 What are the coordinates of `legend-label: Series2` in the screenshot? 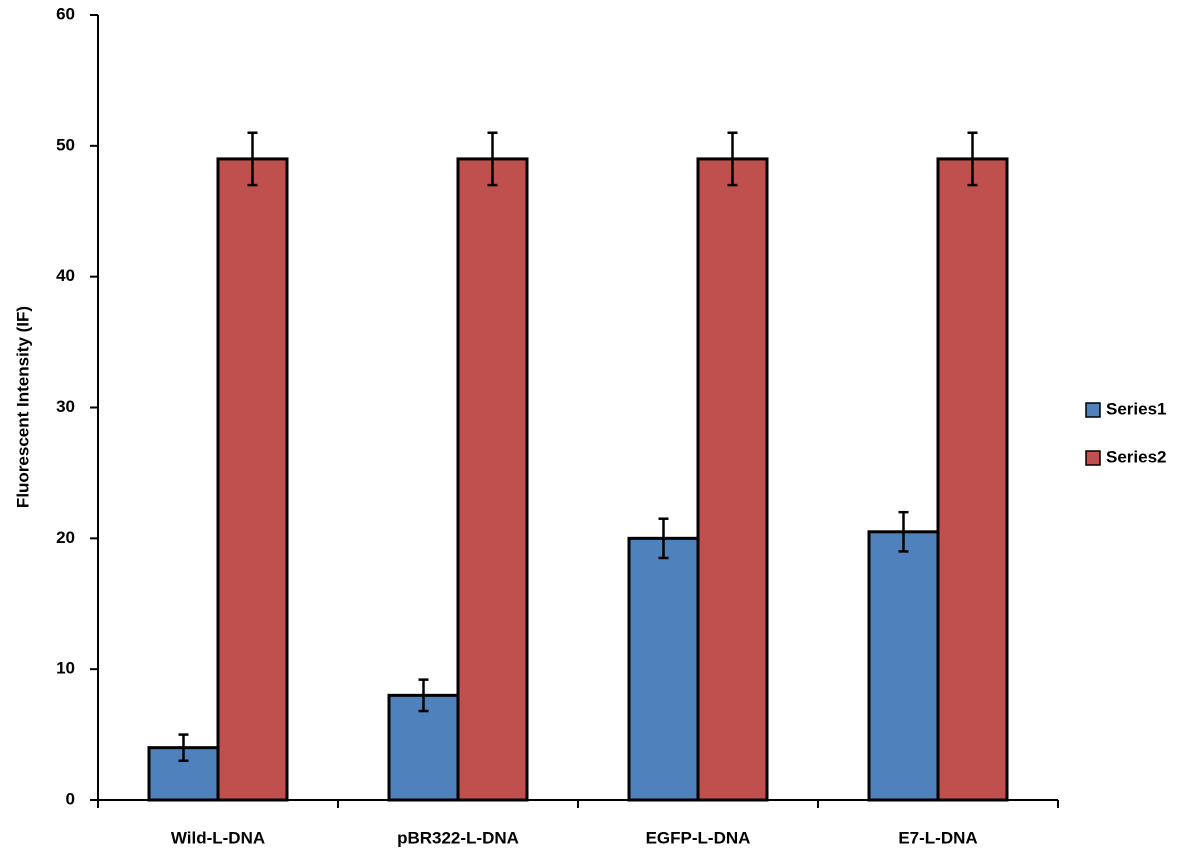 It's located at (1136, 456).